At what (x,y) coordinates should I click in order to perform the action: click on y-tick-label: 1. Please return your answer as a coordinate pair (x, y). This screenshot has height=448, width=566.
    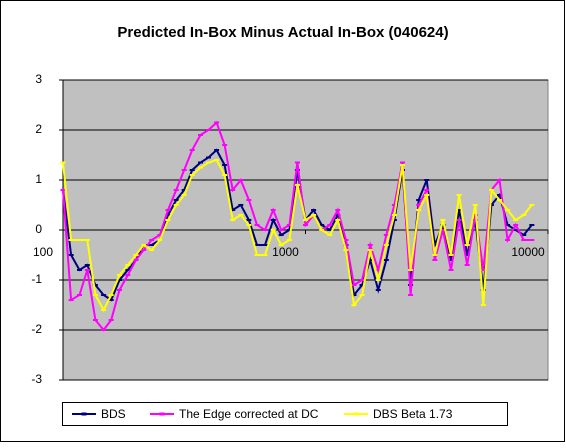
    Looking at the image, I should click on (38, 179).